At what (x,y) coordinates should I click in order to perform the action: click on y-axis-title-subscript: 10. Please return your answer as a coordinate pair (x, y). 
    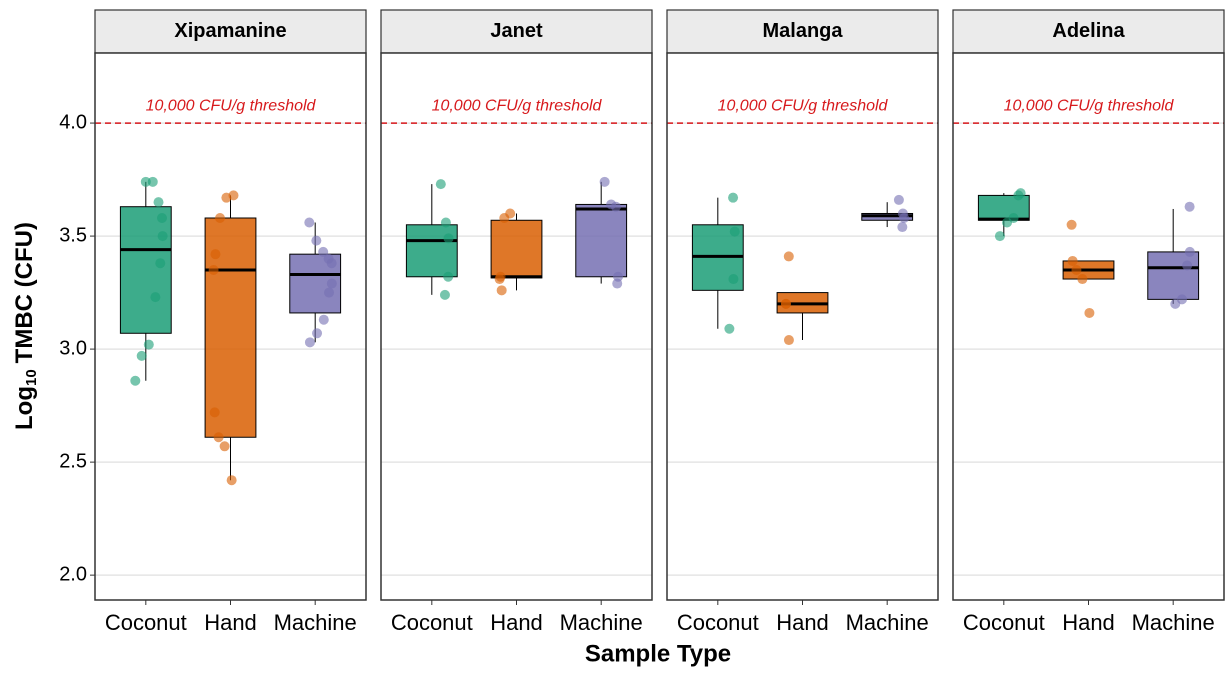
    Looking at the image, I should click on (31, 377).